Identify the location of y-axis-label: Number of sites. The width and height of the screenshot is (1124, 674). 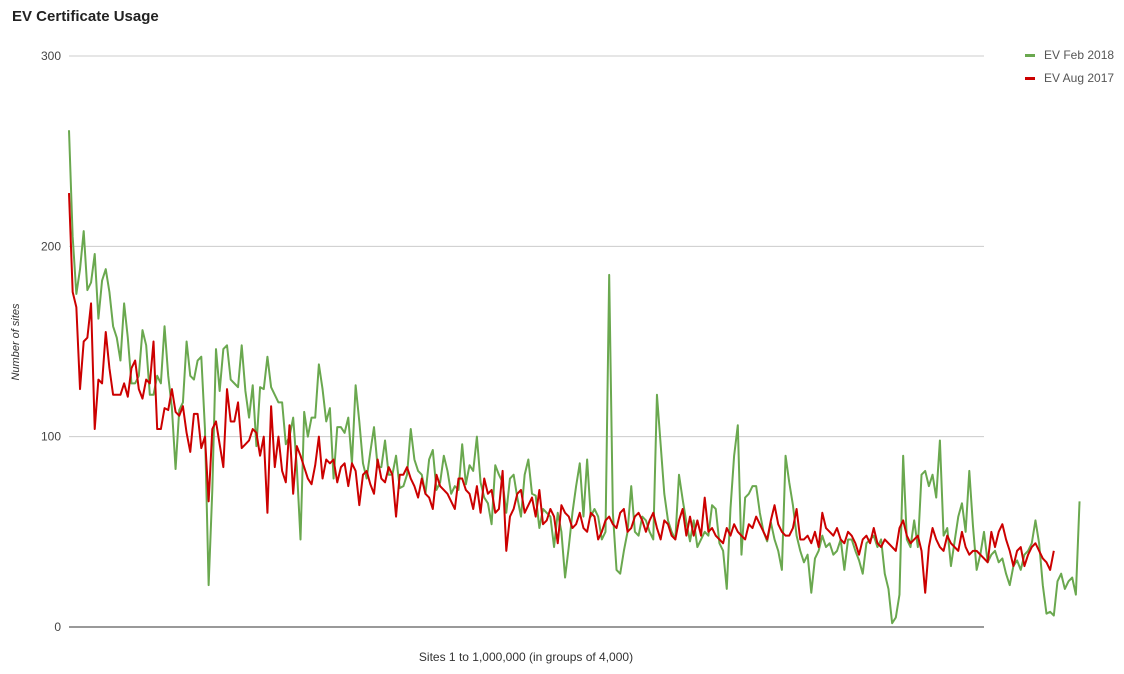
(16, 342).